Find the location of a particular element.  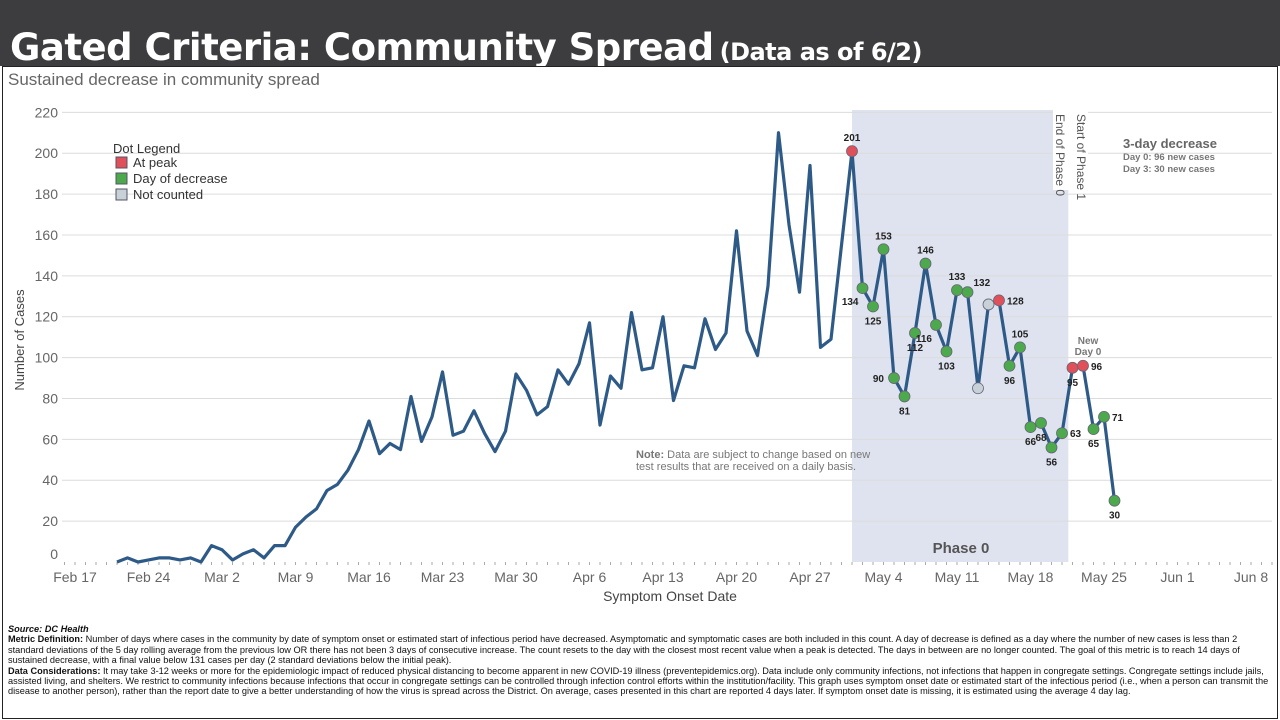

new-day0-label: New is located at coordinates (1088, 341).